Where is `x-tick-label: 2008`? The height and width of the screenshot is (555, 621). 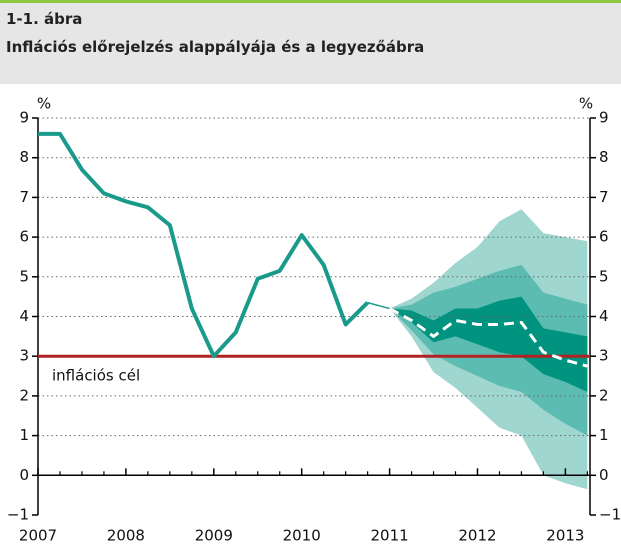 x-tick-label: 2008 is located at coordinates (126, 536).